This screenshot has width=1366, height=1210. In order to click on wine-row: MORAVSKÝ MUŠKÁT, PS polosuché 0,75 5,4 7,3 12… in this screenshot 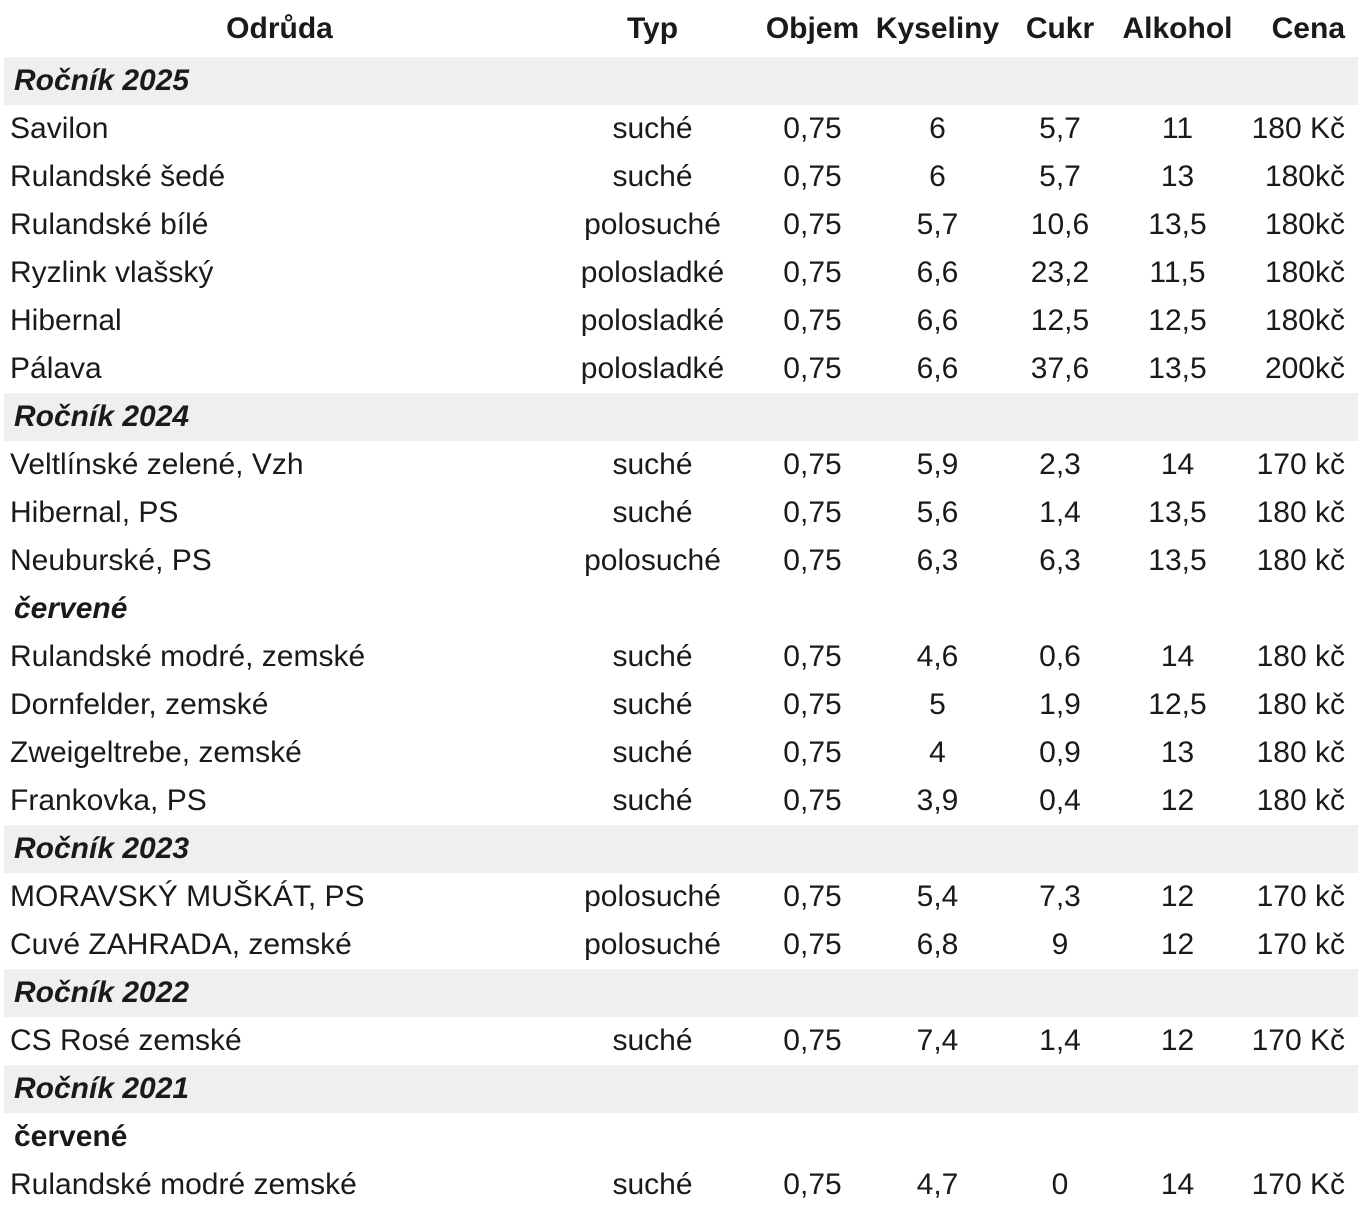, I will do `click(681, 897)`.